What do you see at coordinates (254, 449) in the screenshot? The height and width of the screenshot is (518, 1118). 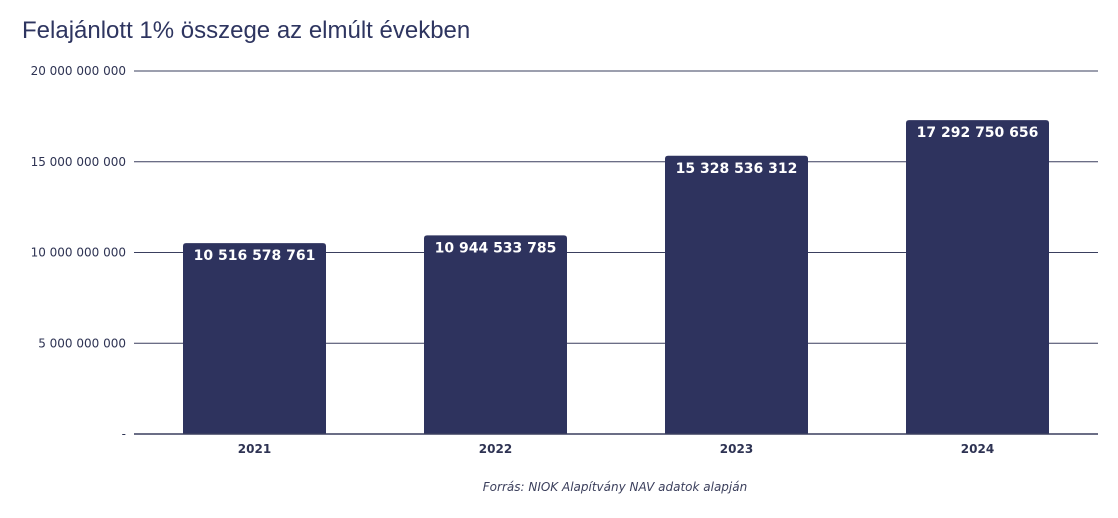 I see `x-tick-label: 2021` at bounding box center [254, 449].